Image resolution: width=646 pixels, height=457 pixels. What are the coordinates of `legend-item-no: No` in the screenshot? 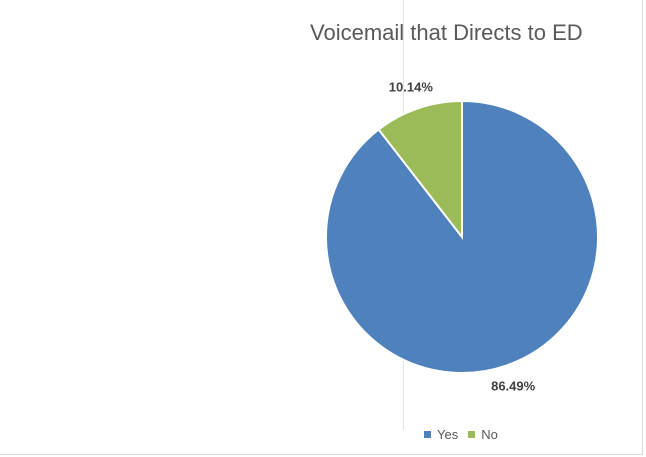 It's located at (483, 434).